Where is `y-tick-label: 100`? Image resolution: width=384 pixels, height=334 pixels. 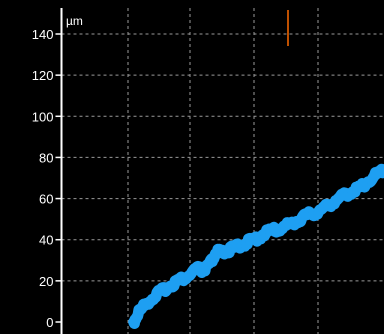 y-tick-label: 100 is located at coordinates (43, 116).